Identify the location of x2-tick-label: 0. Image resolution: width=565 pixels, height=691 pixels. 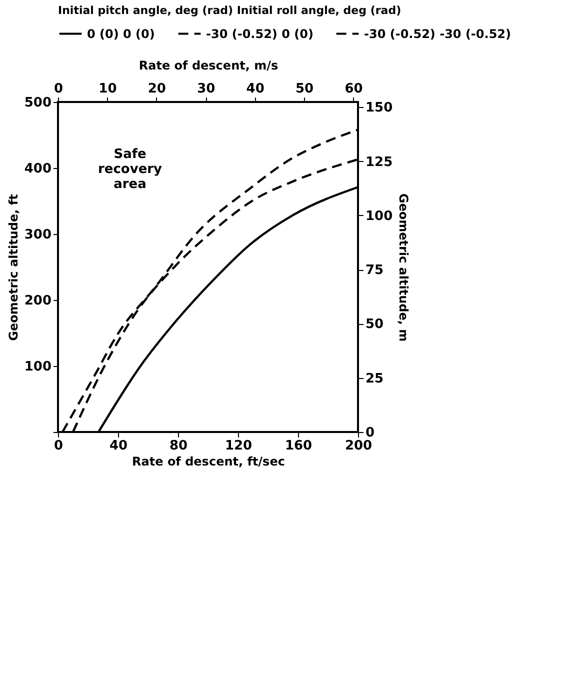
(59, 89).